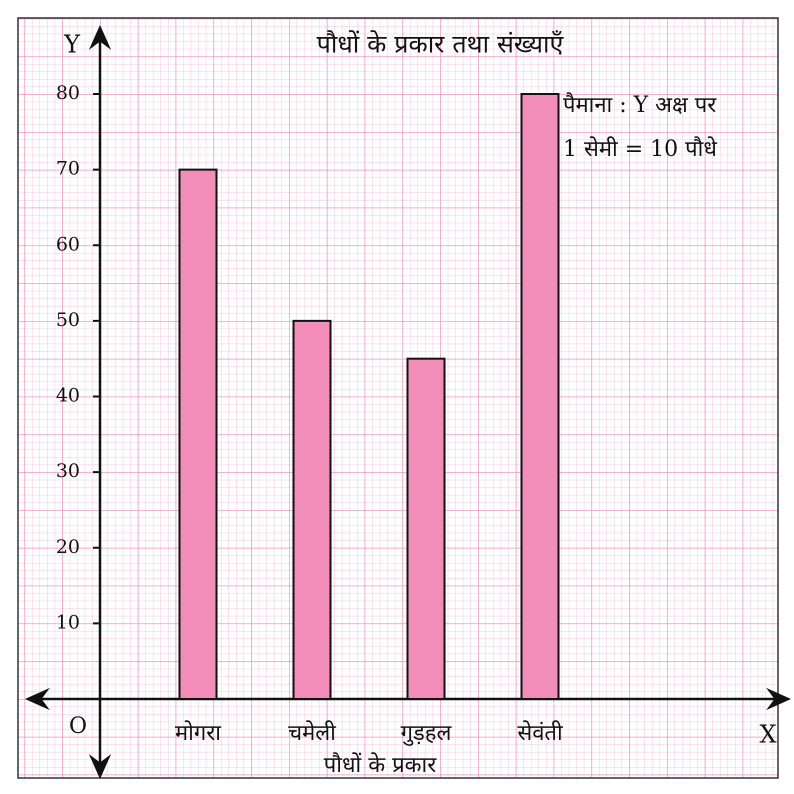 The width and height of the screenshot is (794, 794). I want to click on y-tick-label: 20, so click(68, 547).